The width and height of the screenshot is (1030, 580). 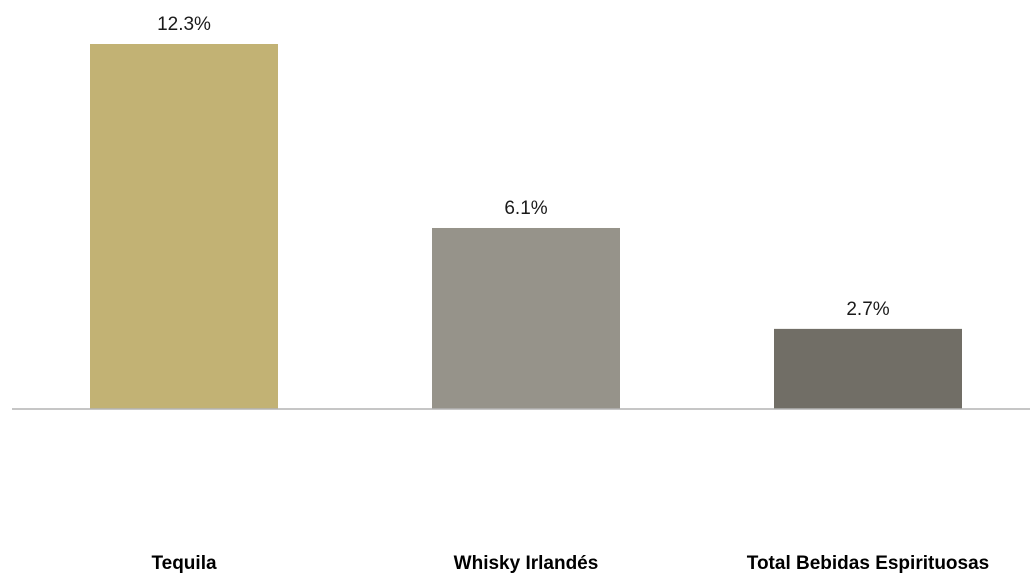 What do you see at coordinates (525, 208) in the screenshot?
I see `data-label-whisky-irlandes: 6.1%` at bounding box center [525, 208].